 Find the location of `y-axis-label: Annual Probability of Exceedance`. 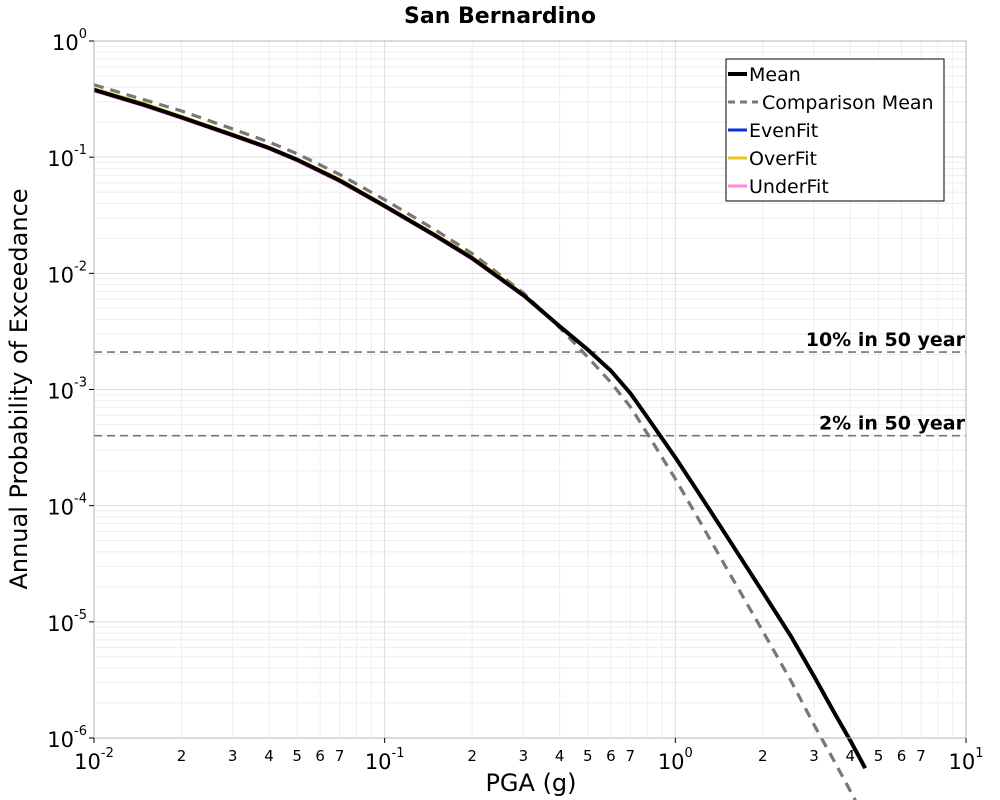

y-axis-label: Annual Probability of Exceedance is located at coordinates (19, 388).